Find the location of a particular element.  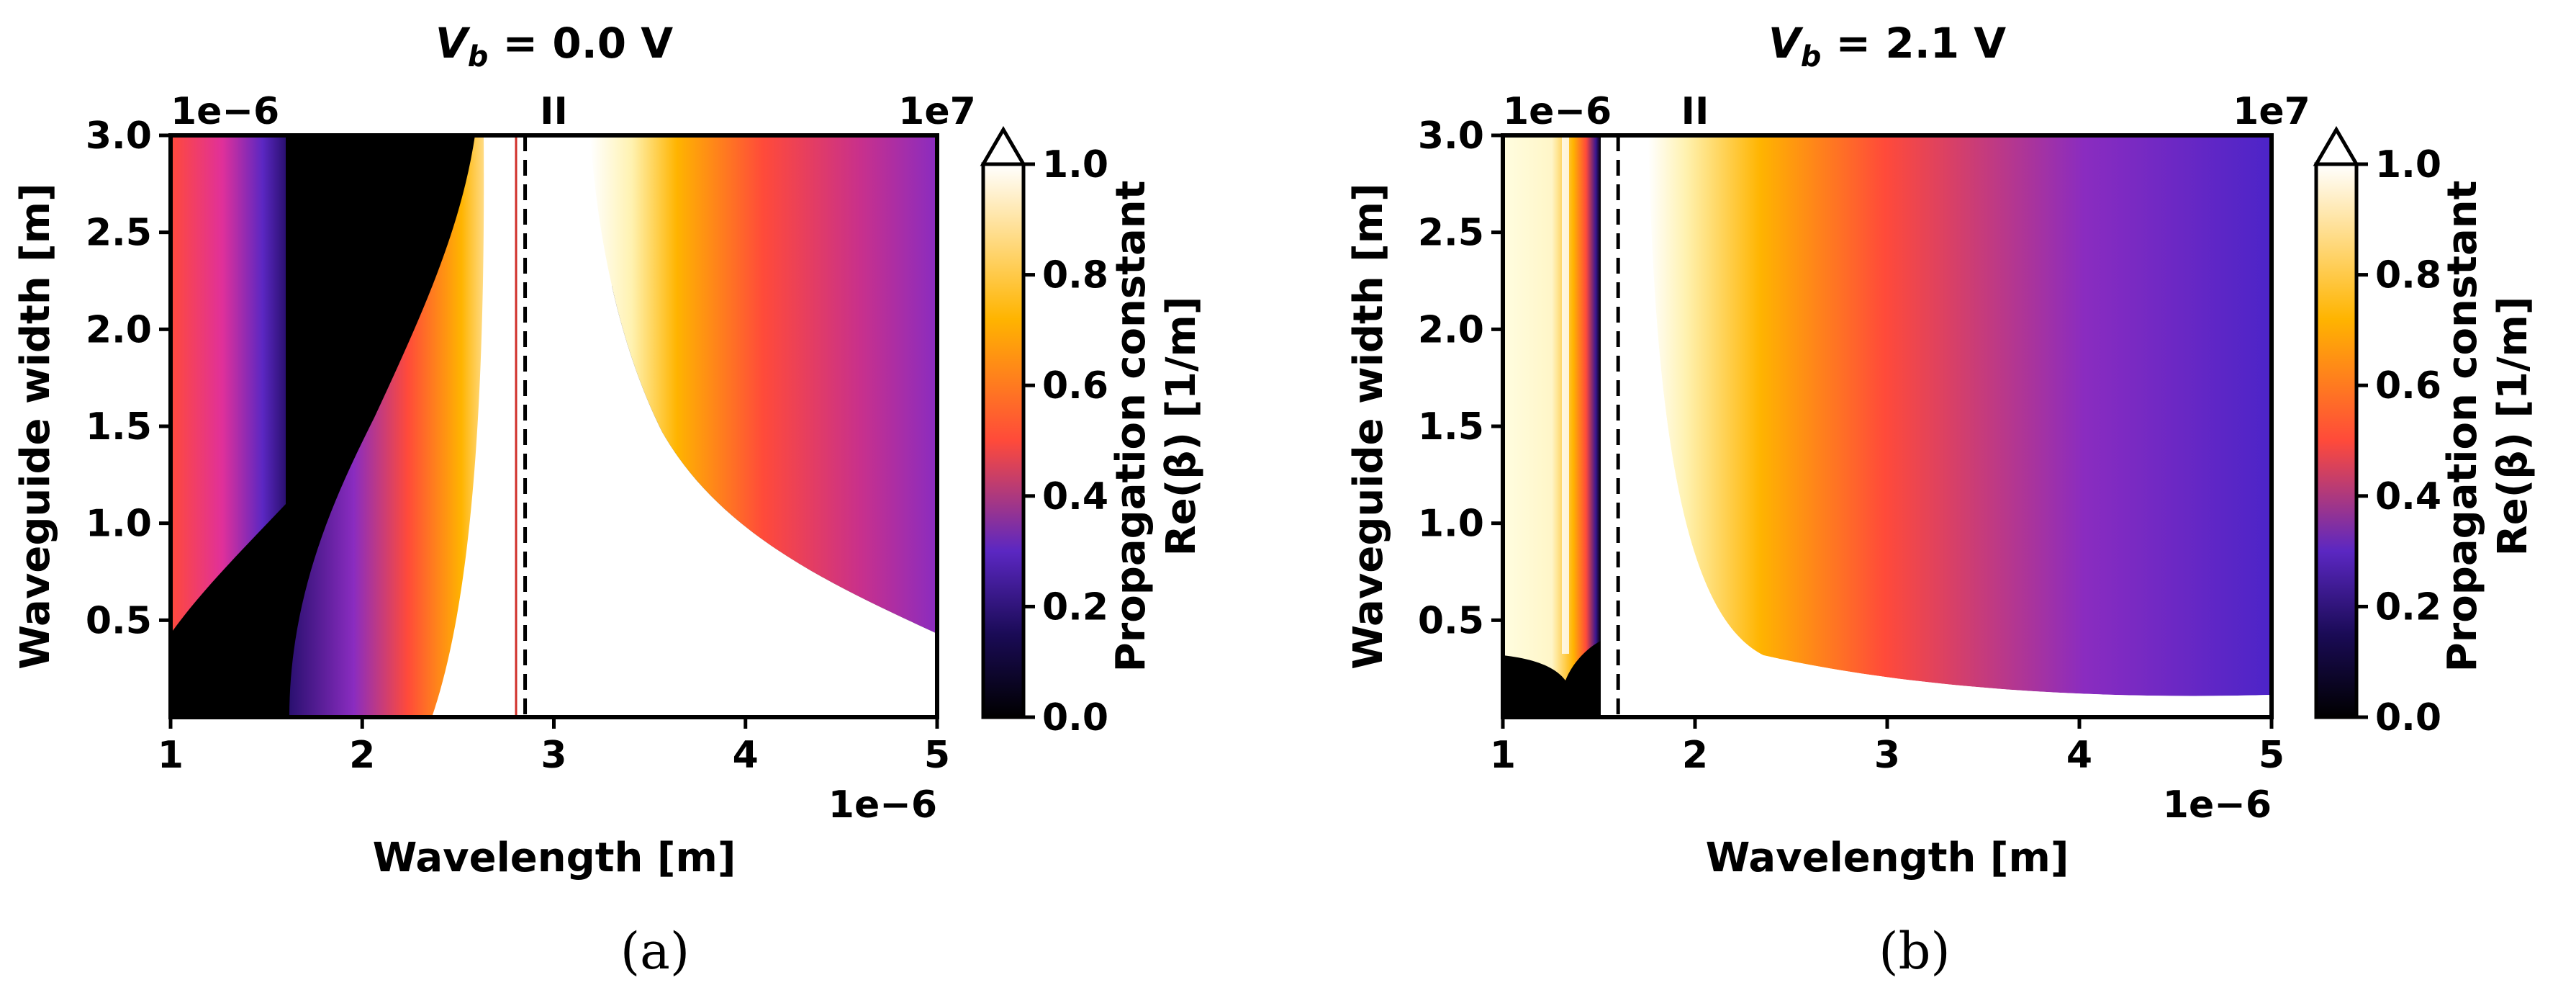

panel-a-colorbar-label-1: Propagation constant is located at coordinates (1131, 427).